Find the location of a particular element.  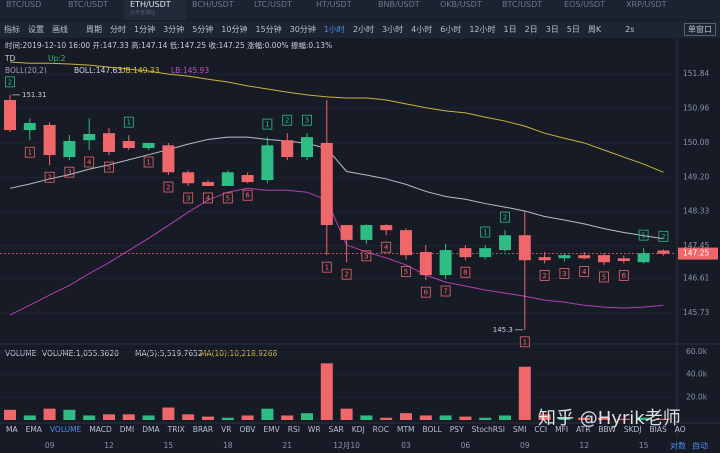

indicator-tab: DMA is located at coordinates (151, 429).